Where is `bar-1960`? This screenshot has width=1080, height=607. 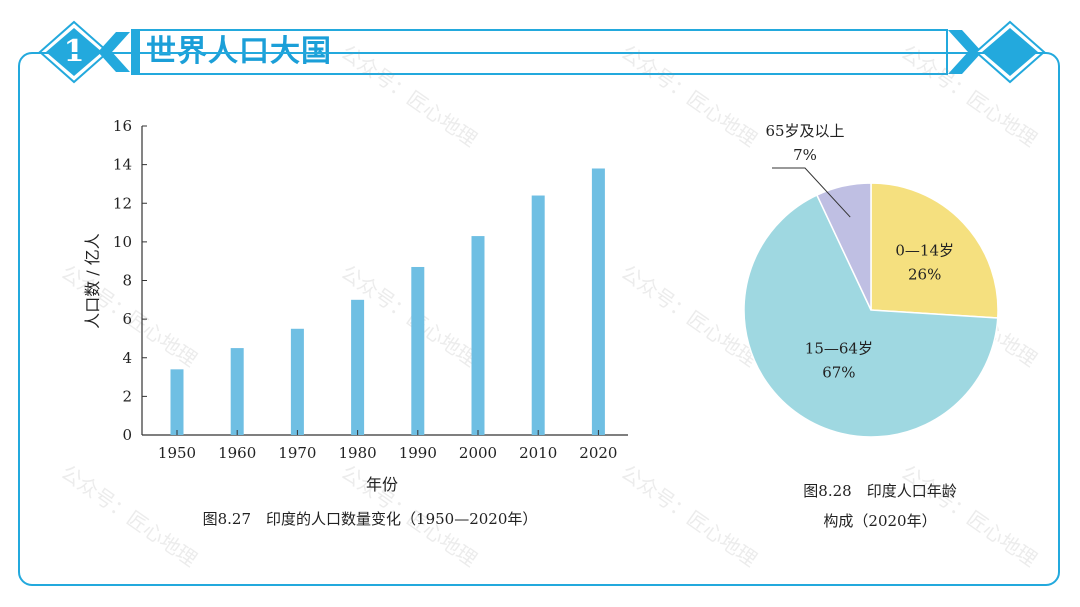
bar-1960 is located at coordinates (237, 391).